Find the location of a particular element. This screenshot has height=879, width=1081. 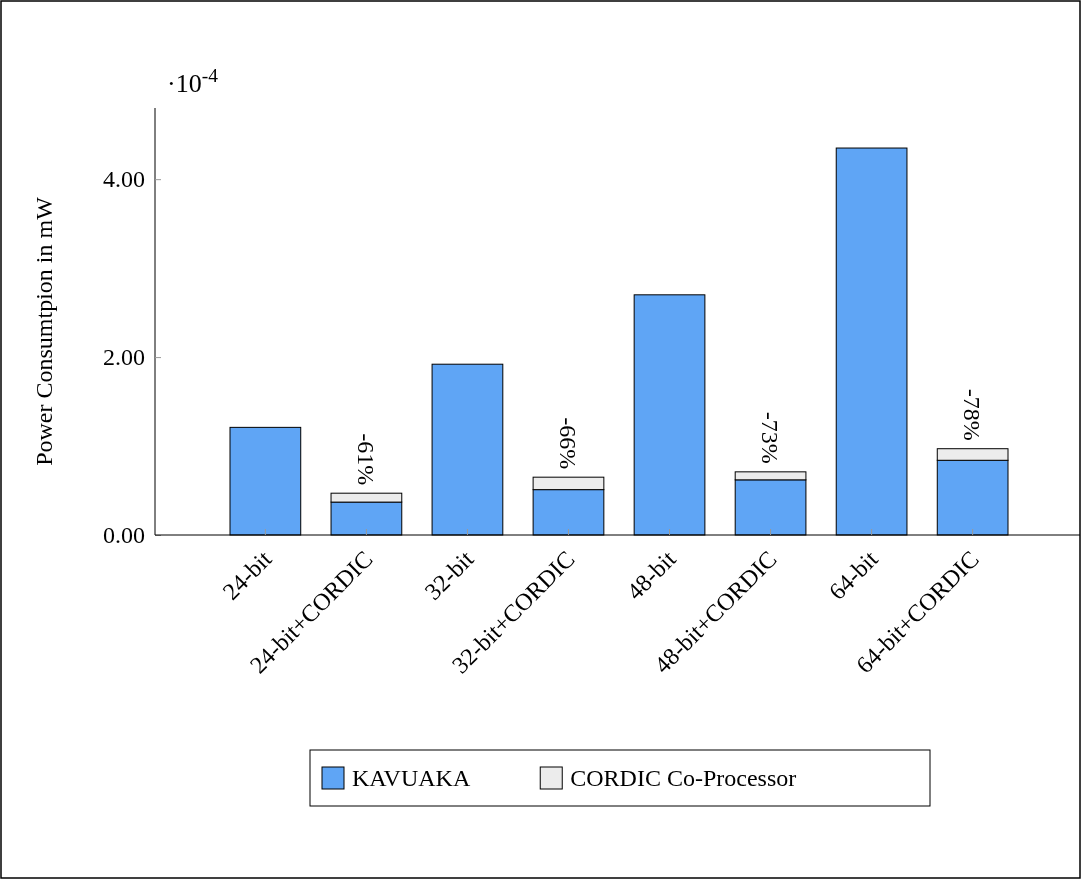

annotation: -78% is located at coordinates (972, 414).